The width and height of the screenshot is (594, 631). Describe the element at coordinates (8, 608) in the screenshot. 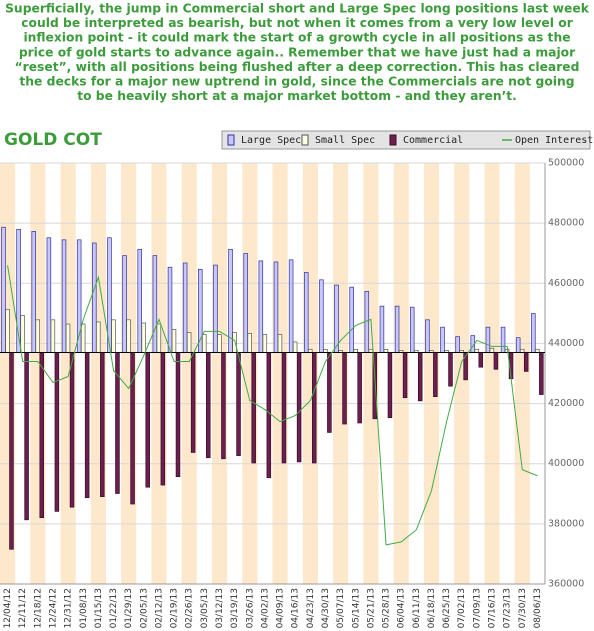

I see `x-tick-label: 12/04/12` at that location.